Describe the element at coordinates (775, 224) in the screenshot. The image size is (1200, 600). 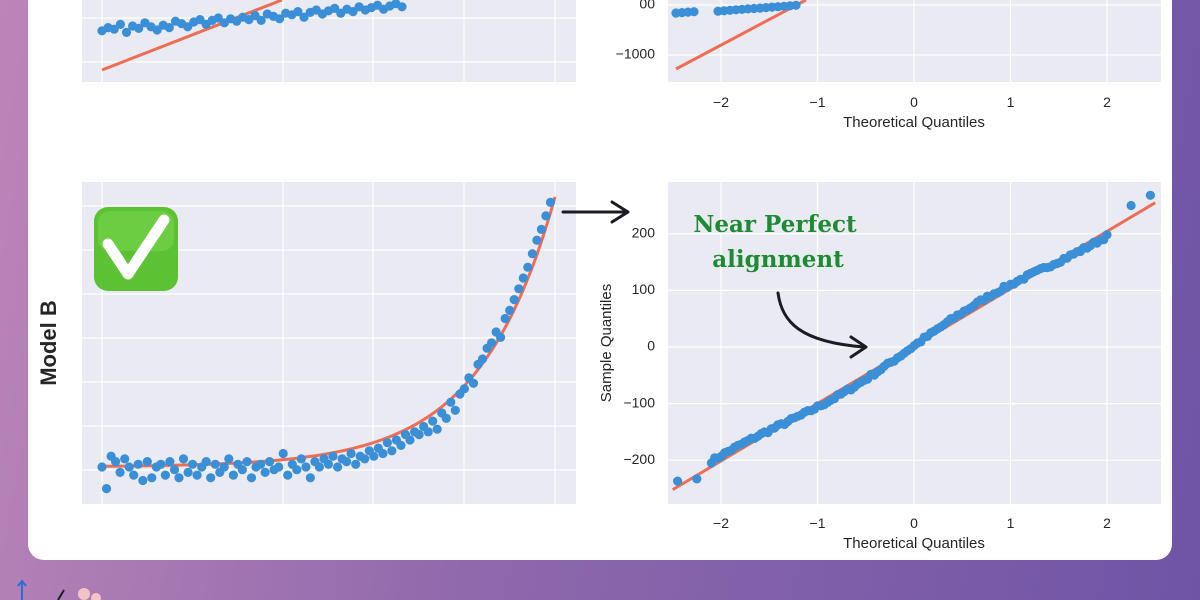
I see `annotation-line-1: Near Perfect` at that location.